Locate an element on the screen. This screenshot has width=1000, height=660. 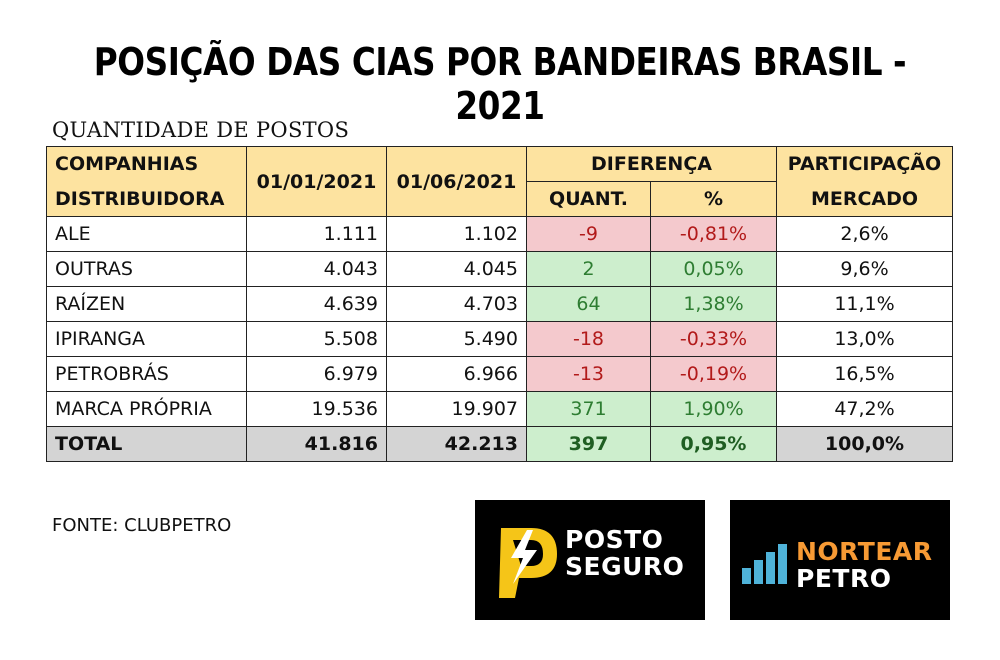
row-diff-pct: -0,19% is located at coordinates (713, 374).